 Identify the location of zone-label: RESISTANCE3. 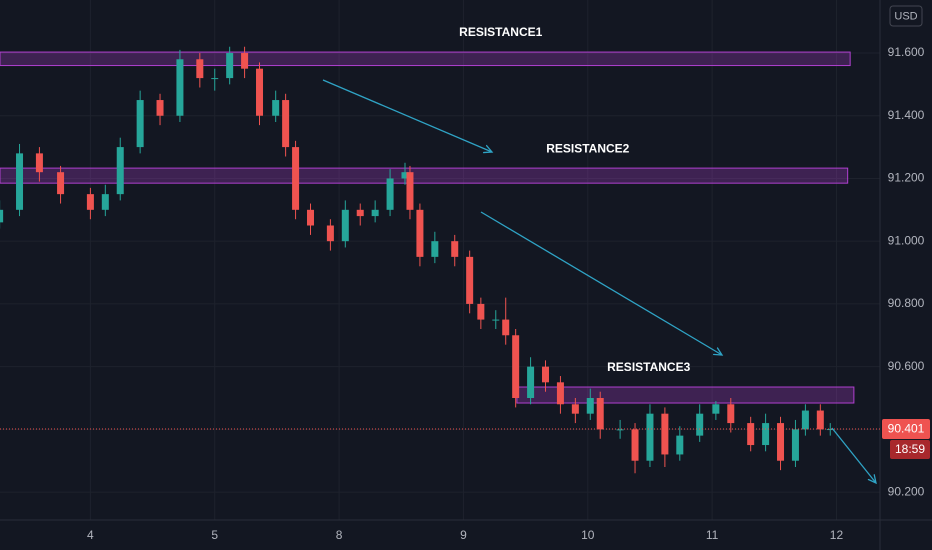
(648, 367).